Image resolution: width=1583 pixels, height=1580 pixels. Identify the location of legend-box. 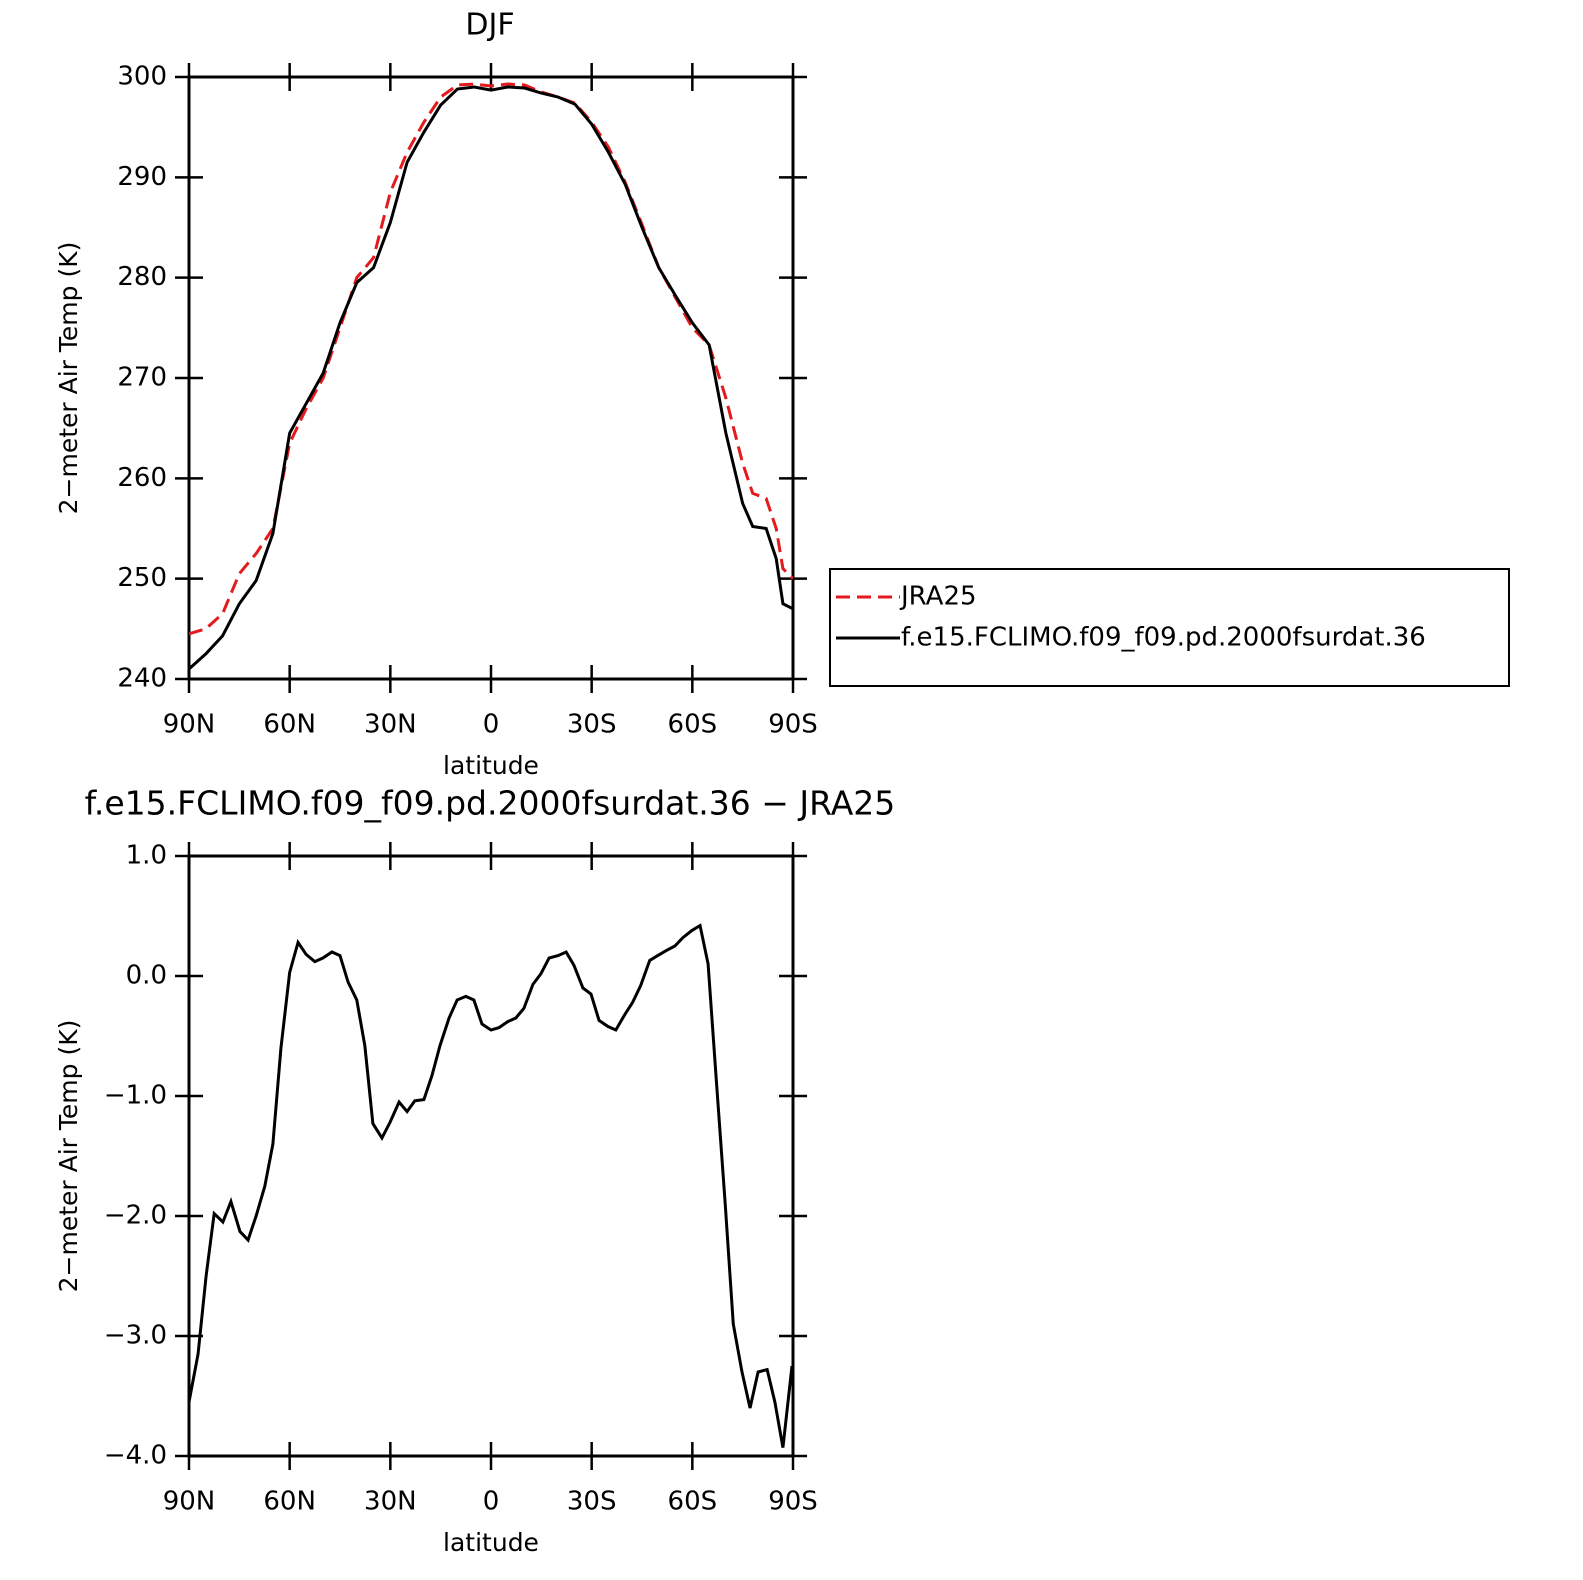
(1169, 627).